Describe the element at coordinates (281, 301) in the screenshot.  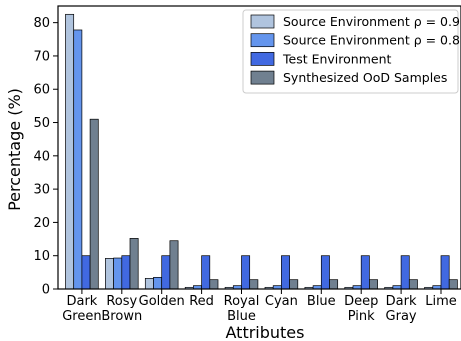
I see `x-tick-label: Cyan` at that location.